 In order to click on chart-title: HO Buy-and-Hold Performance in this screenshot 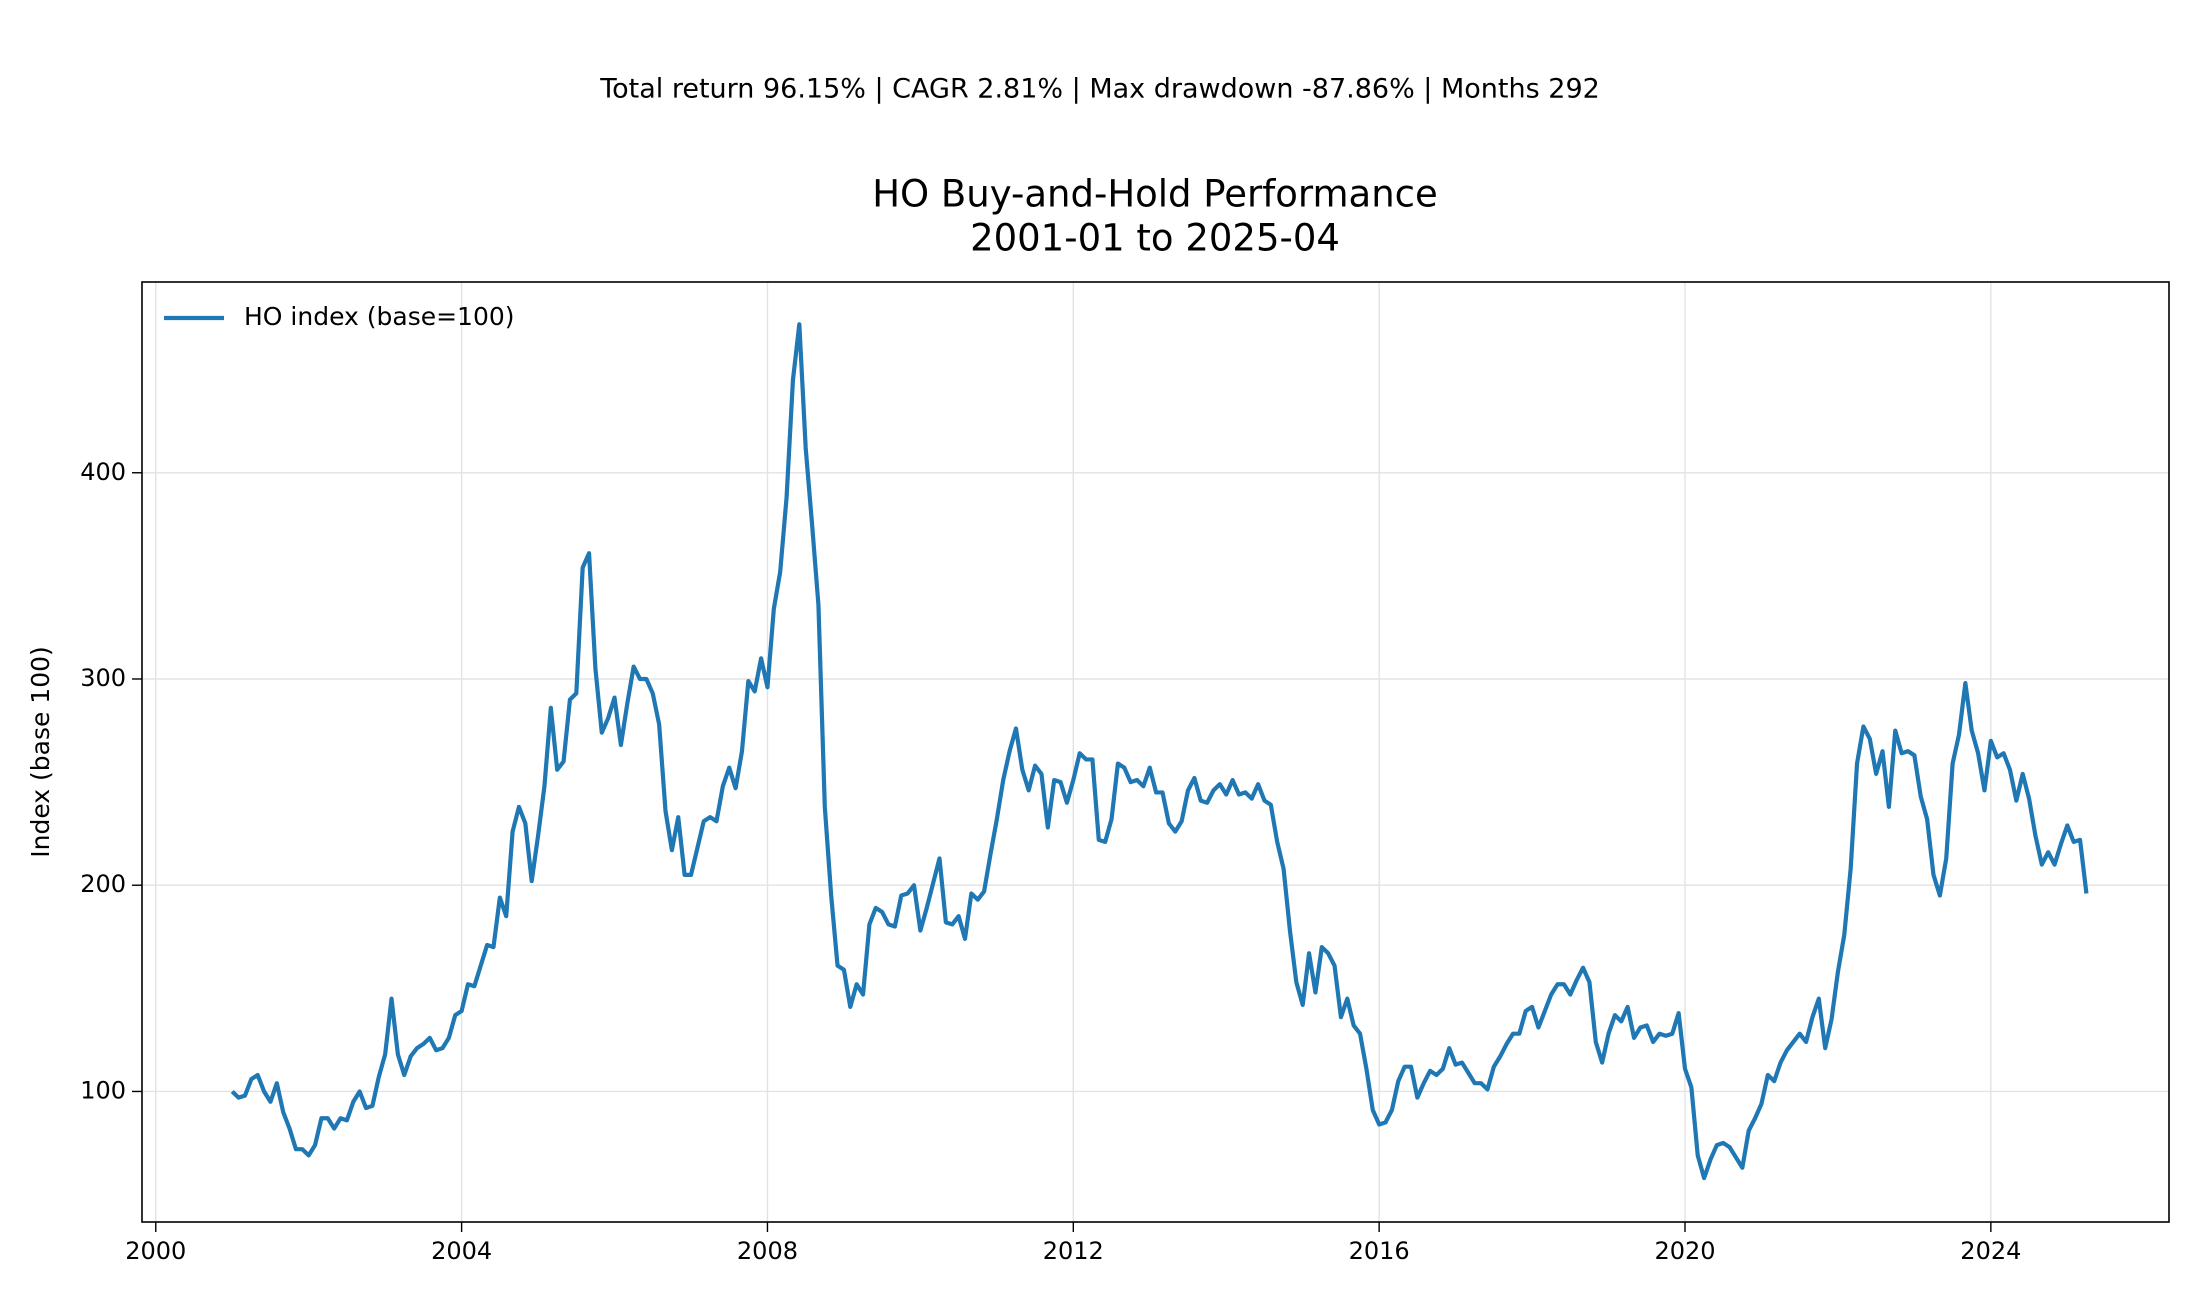, I will do `click(1155, 194)`.